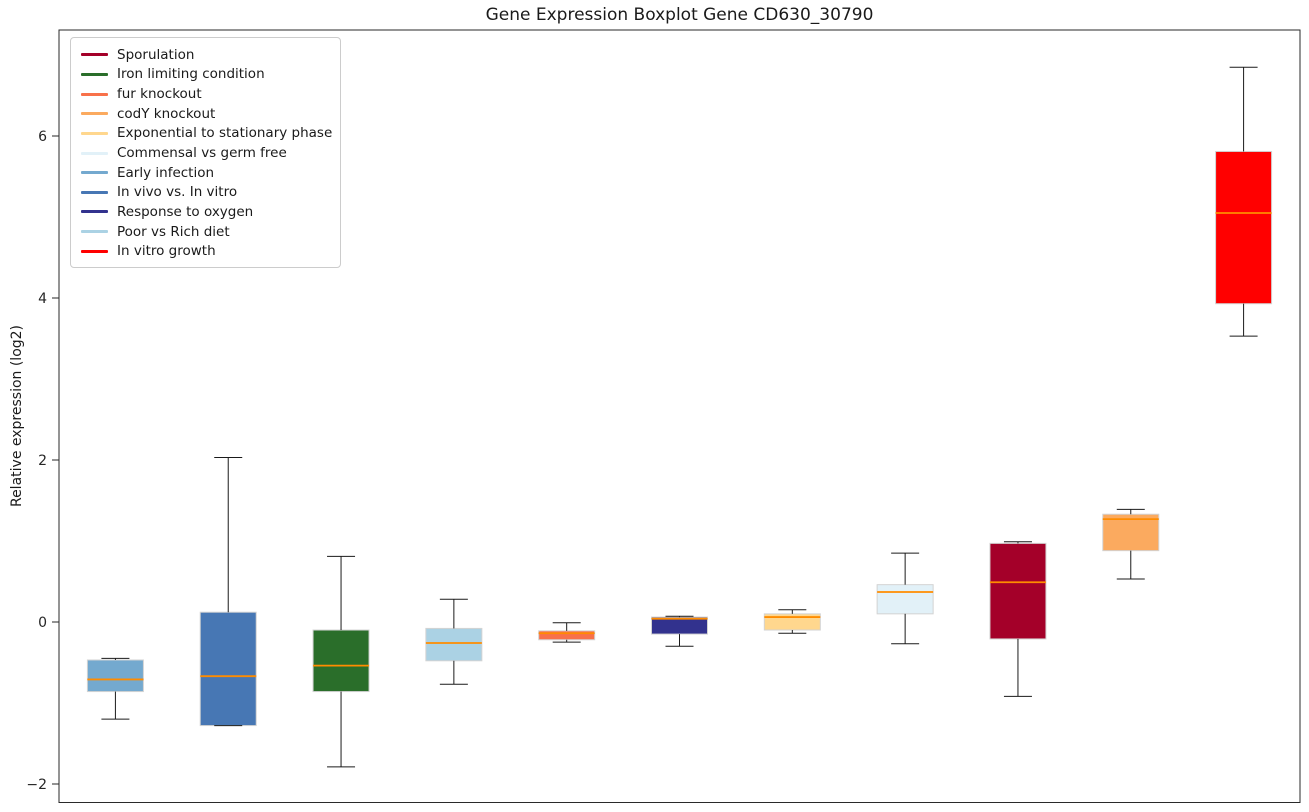 This screenshot has width=1309, height=812. I want to click on legend-label: Sporulation, so click(156, 54).